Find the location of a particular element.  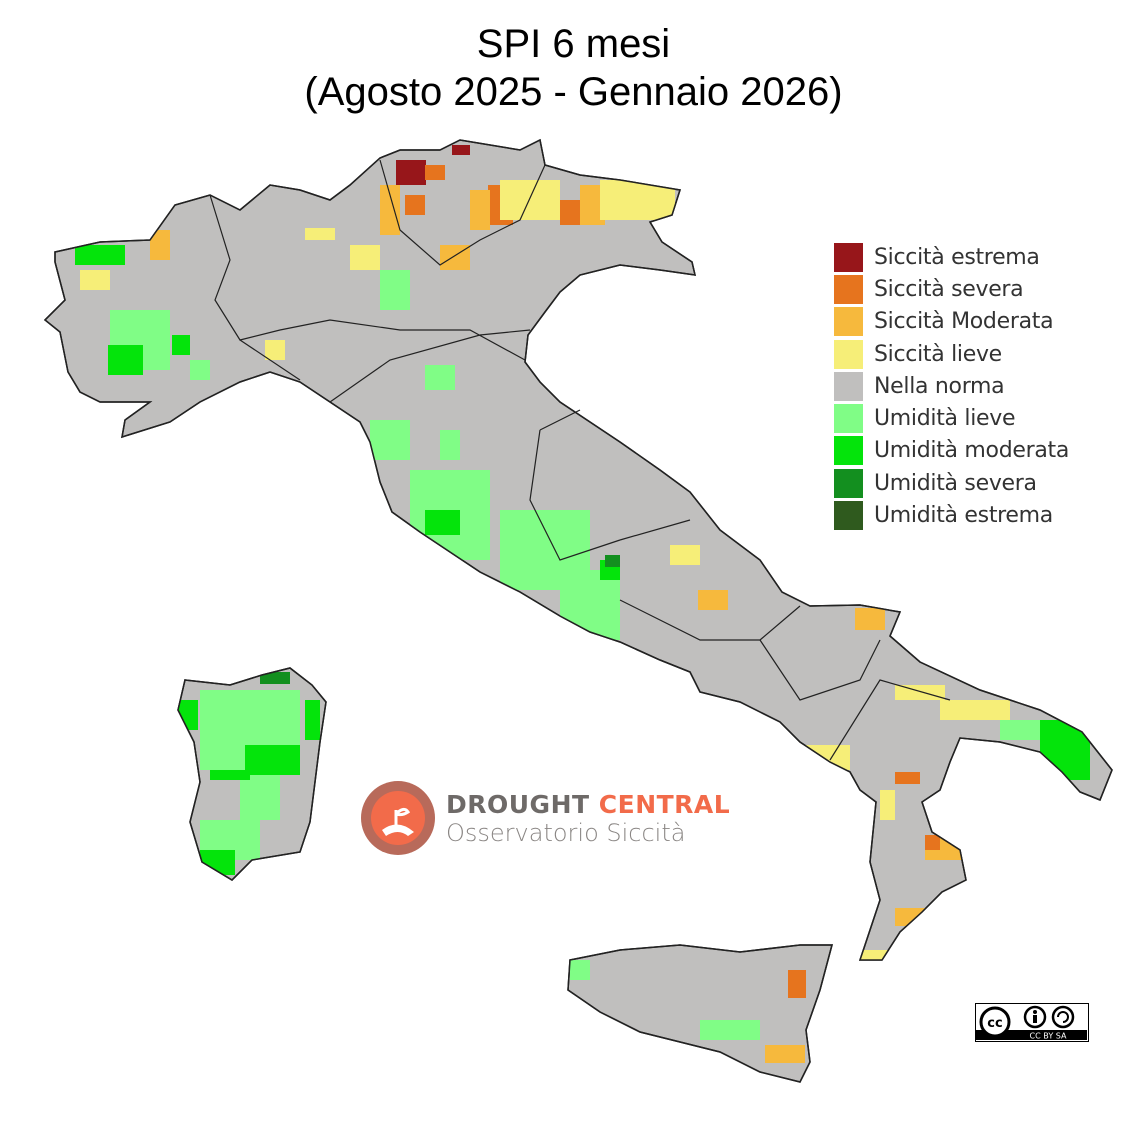

legend-item: Umidità moderata is located at coordinates (951, 451).